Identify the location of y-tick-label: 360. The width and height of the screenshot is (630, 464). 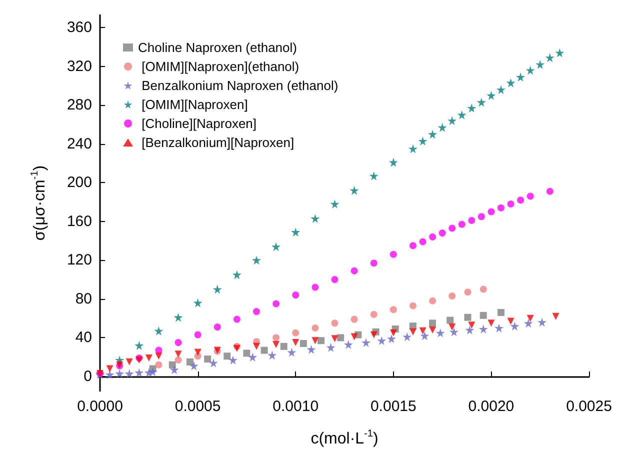
(79, 27).